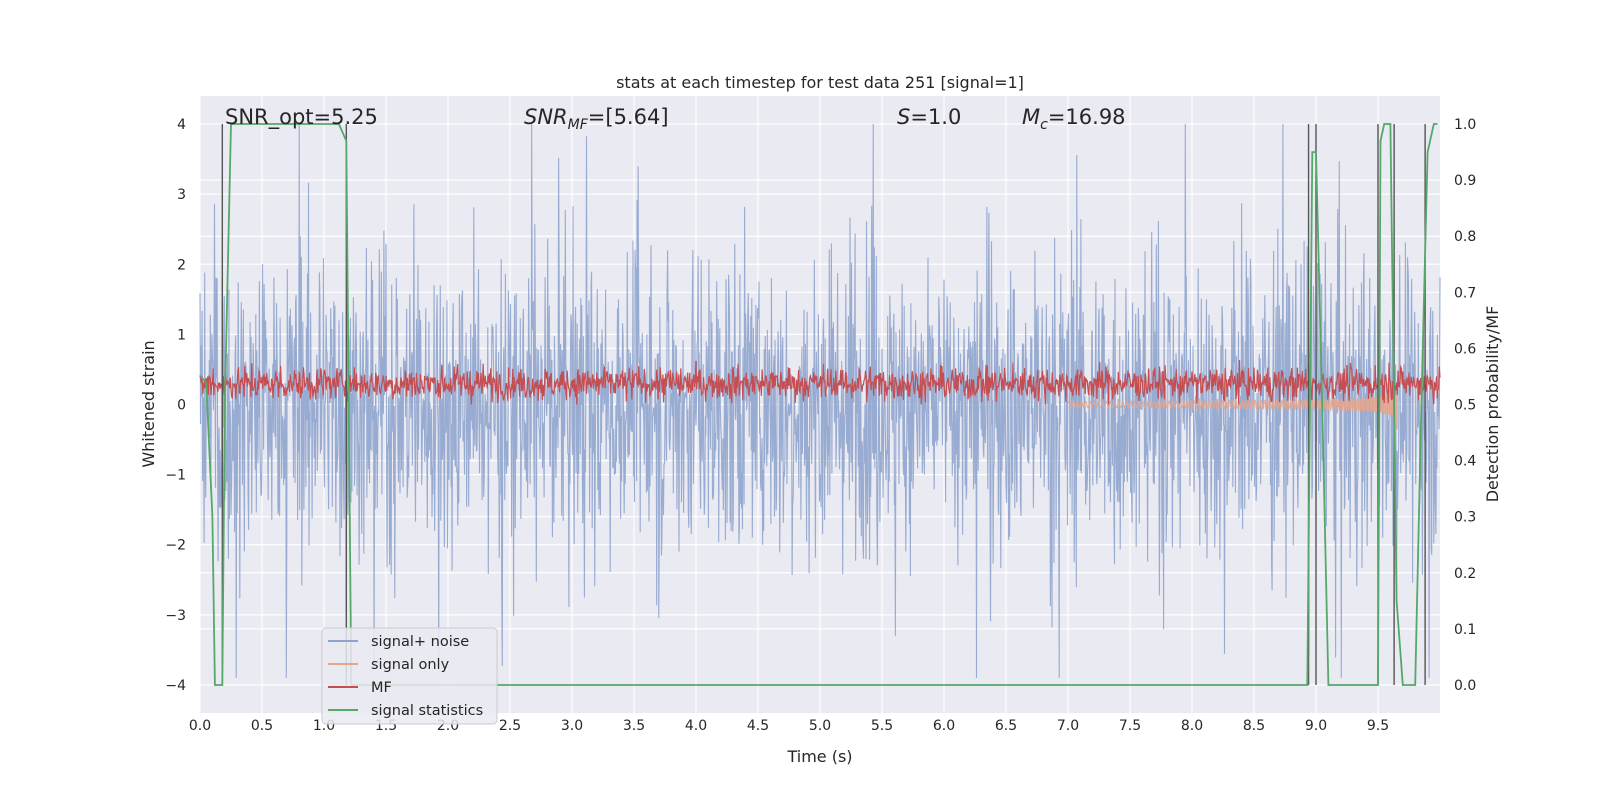 This screenshot has width=1600, height=800. Describe the element at coordinates (935, 117) in the screenshot. I see `s-value: =1.0` at that location.